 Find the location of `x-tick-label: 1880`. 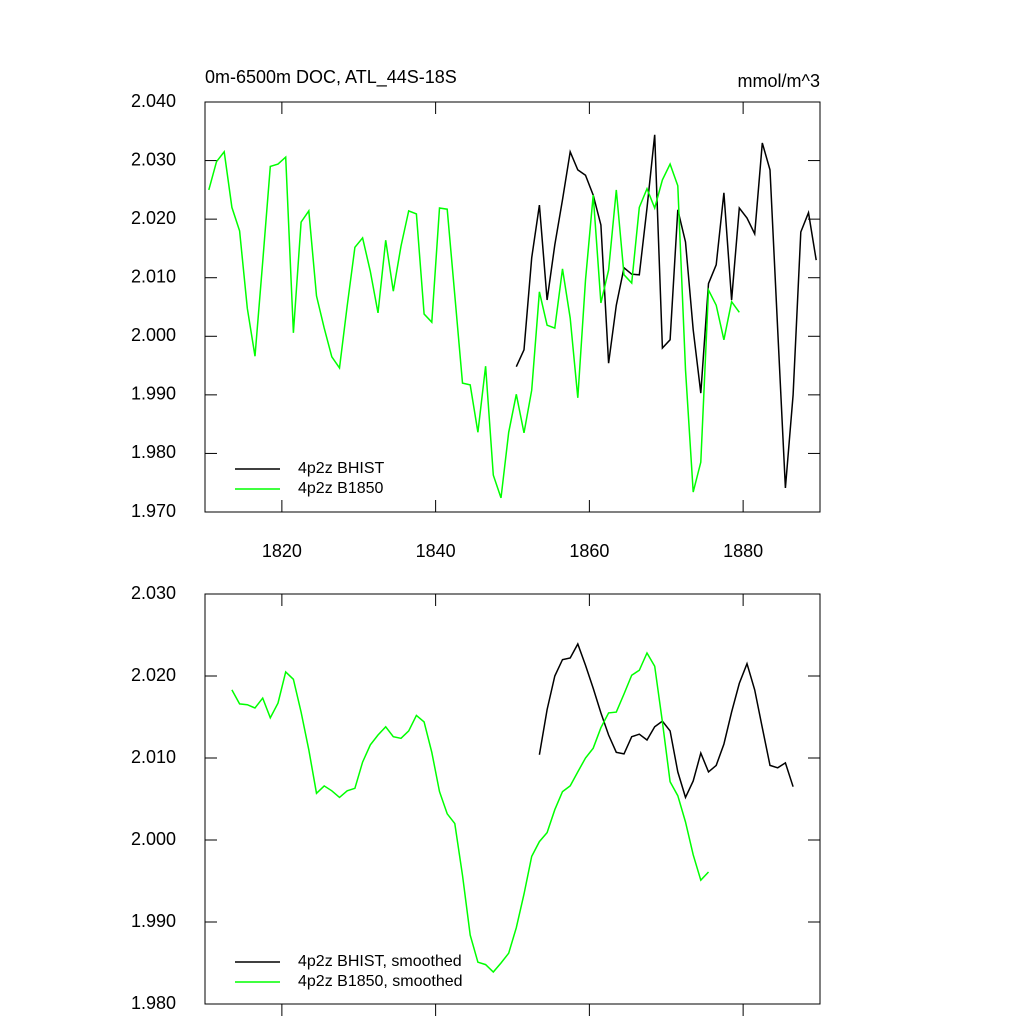

x-tick-label: 1880 is located at coordinates (743, 551).